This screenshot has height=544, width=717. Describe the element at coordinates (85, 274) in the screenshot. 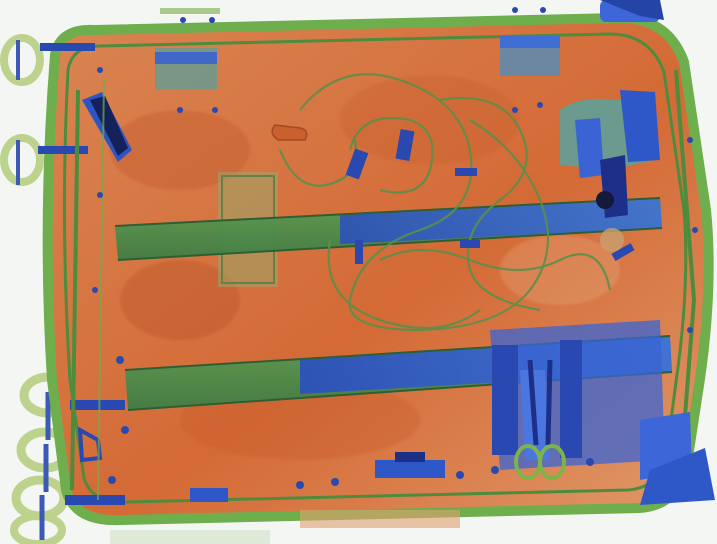

I see `left-handle-hardware` at that location.